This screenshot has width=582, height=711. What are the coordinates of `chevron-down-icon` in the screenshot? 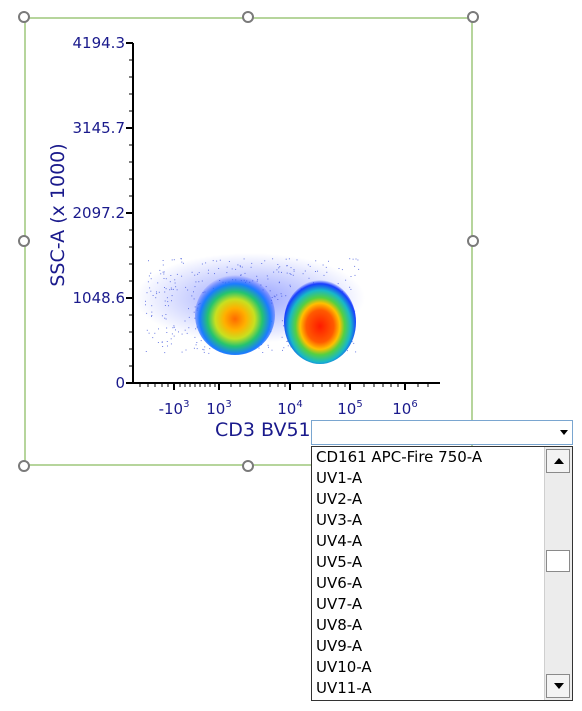 It's located at (564, 432).